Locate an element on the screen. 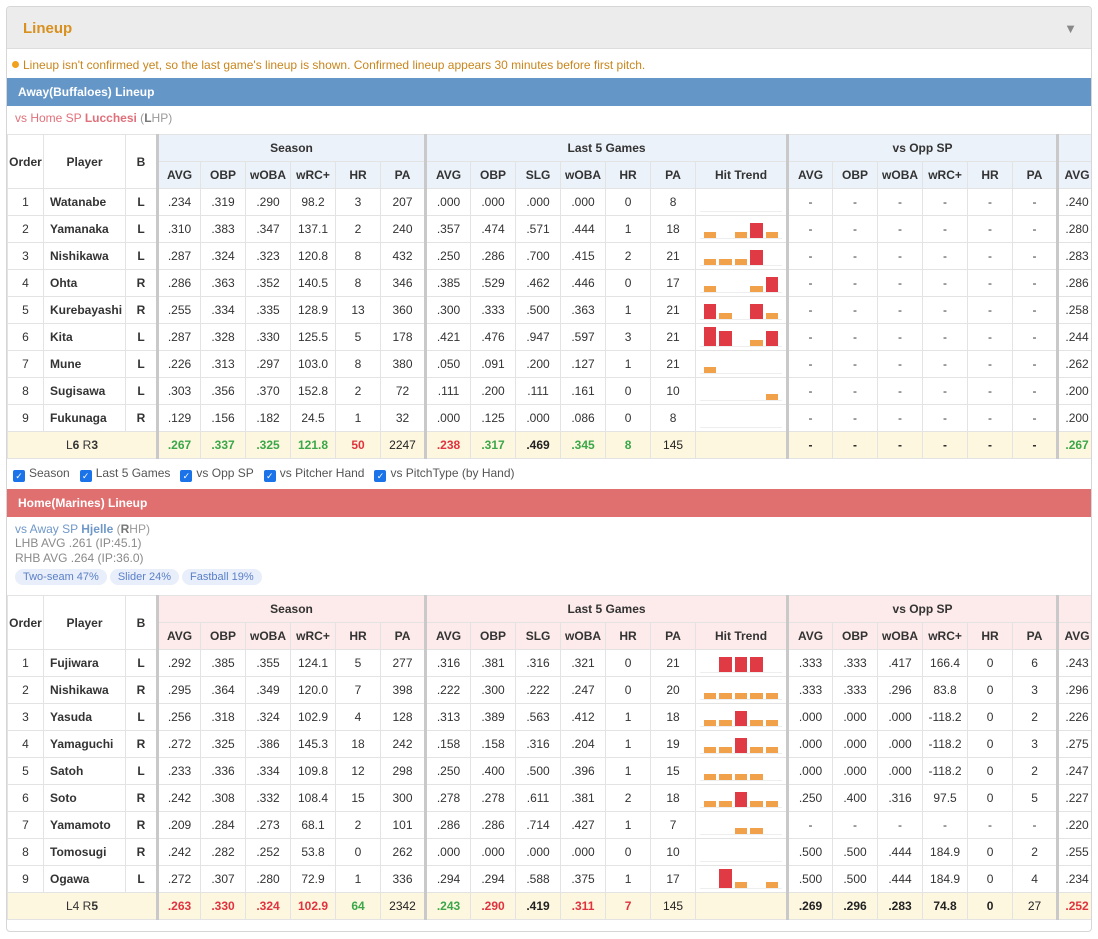  sp-name-link: Hjelle is located at coordinates (97, 529).